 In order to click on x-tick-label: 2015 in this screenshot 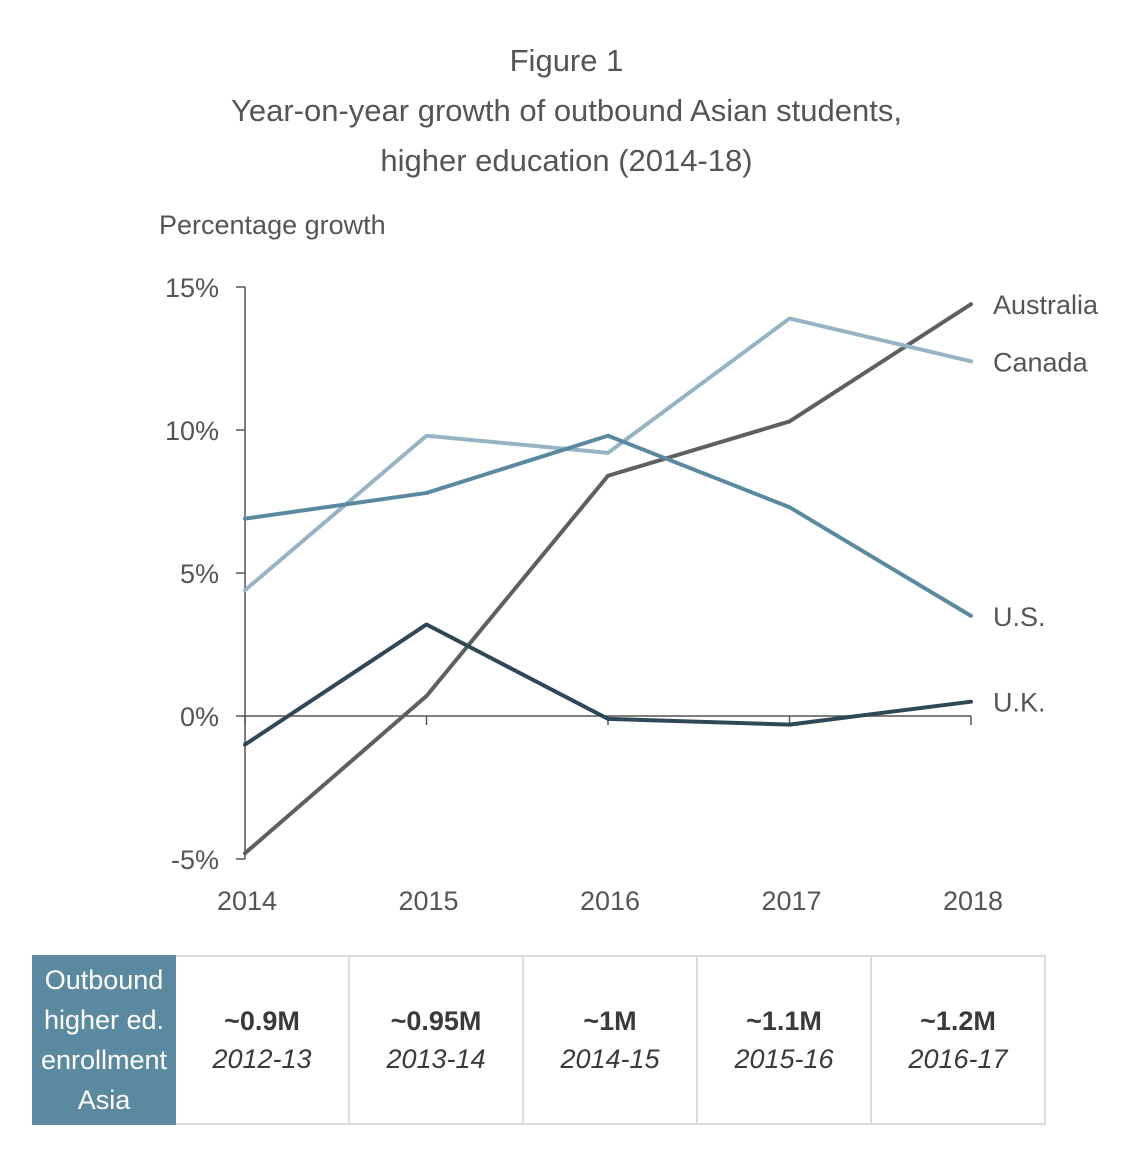, I will do `click(428, 901)`.